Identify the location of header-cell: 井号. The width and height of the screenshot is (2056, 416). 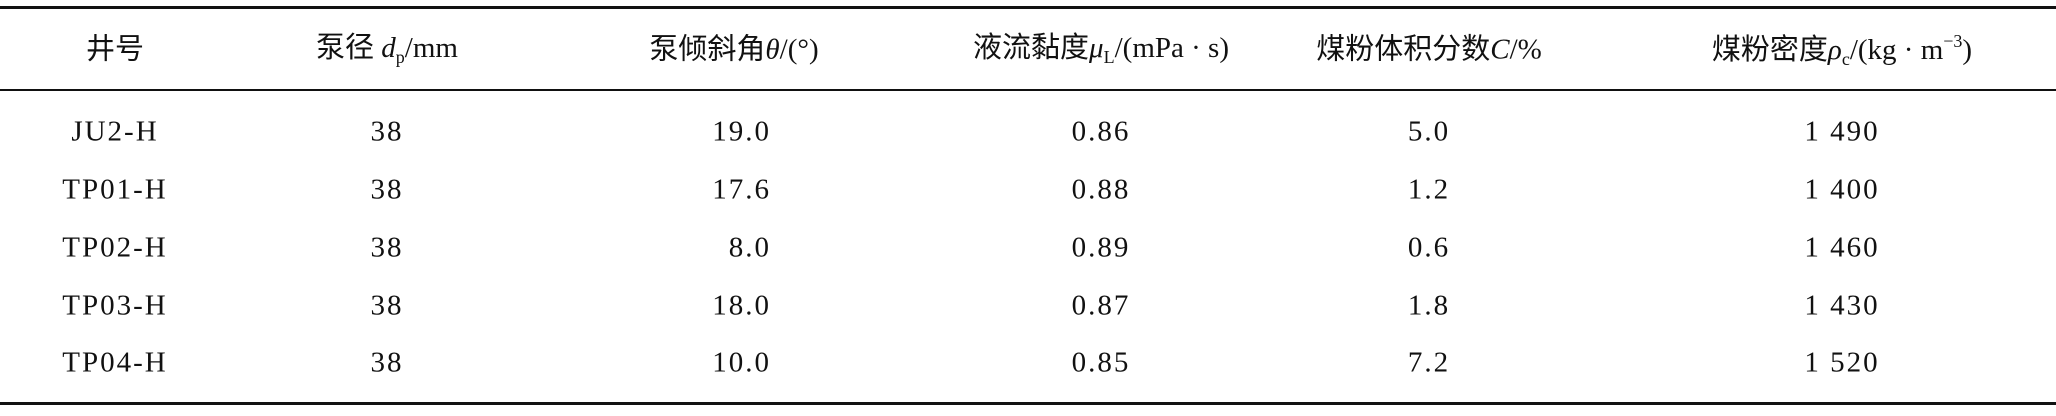
(115, 49).